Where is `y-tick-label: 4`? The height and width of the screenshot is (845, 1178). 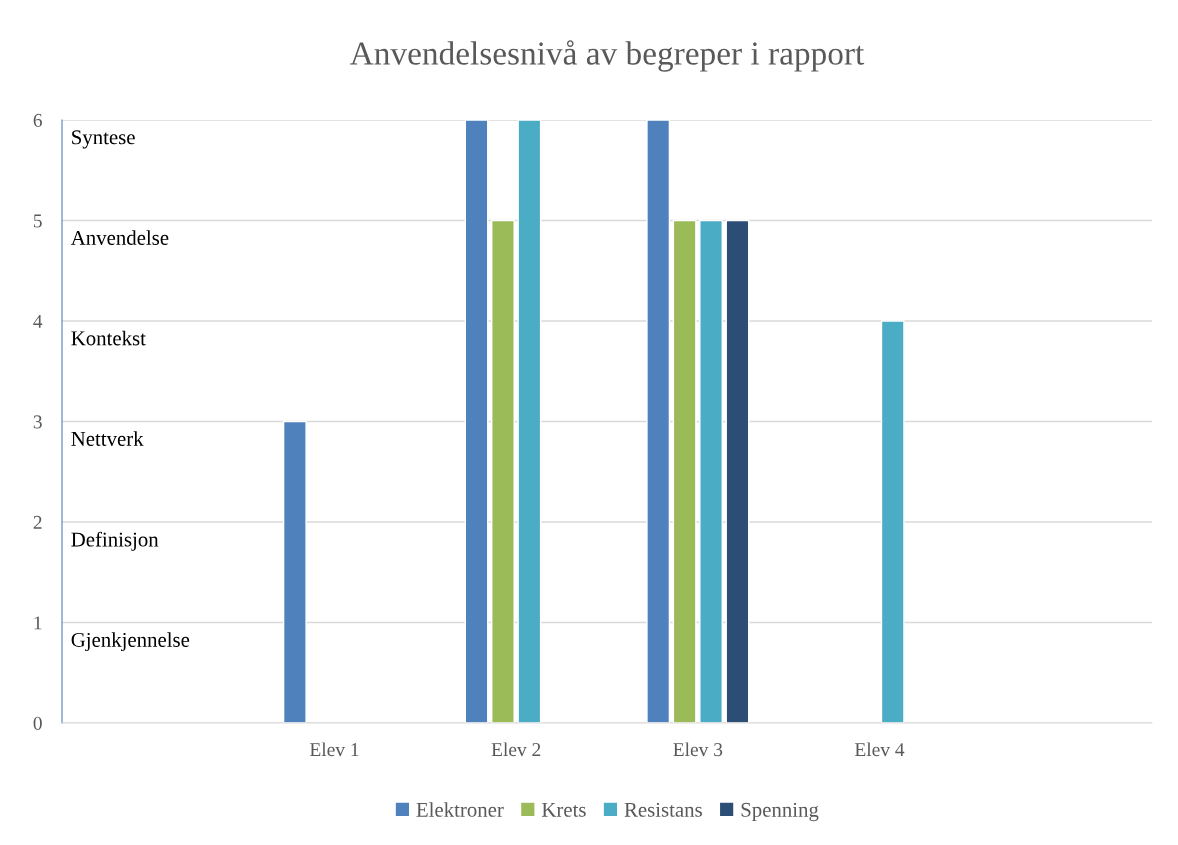
y-tick-label: 4 is located at coordinates (38, 321).